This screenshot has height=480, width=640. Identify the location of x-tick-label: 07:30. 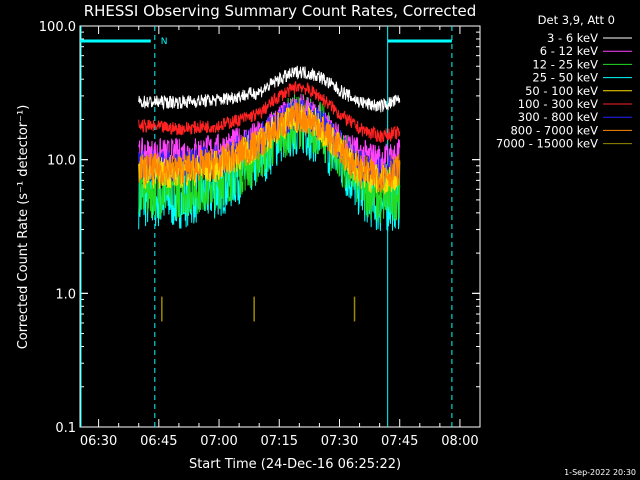
(339, 441).